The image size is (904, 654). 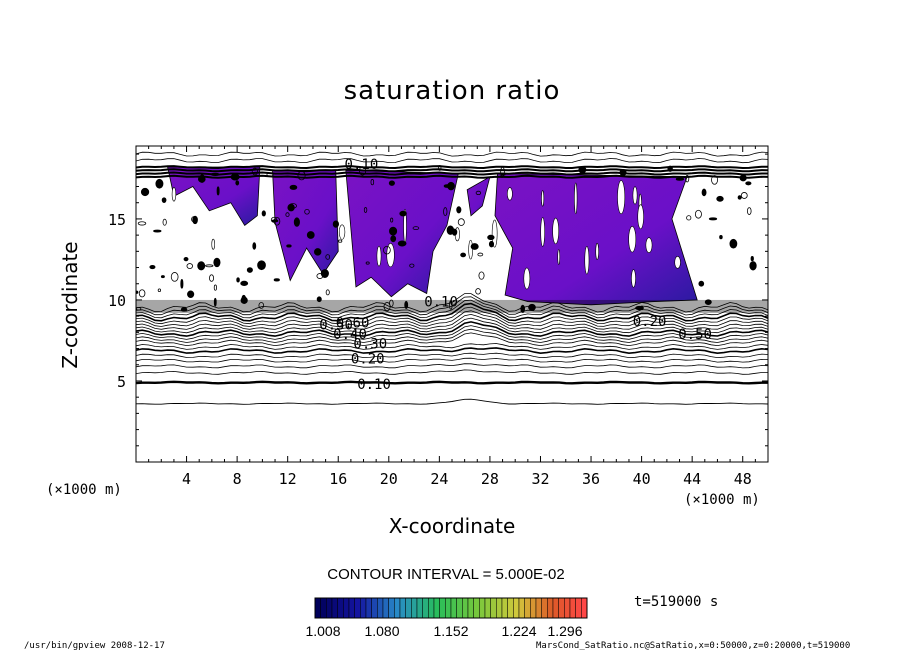 What do you see at coordinates (94, 646) in the screenshot?
I see `footer-left: /usr/bin/gpview 2008-12-17` at bounding box center [94, 646].